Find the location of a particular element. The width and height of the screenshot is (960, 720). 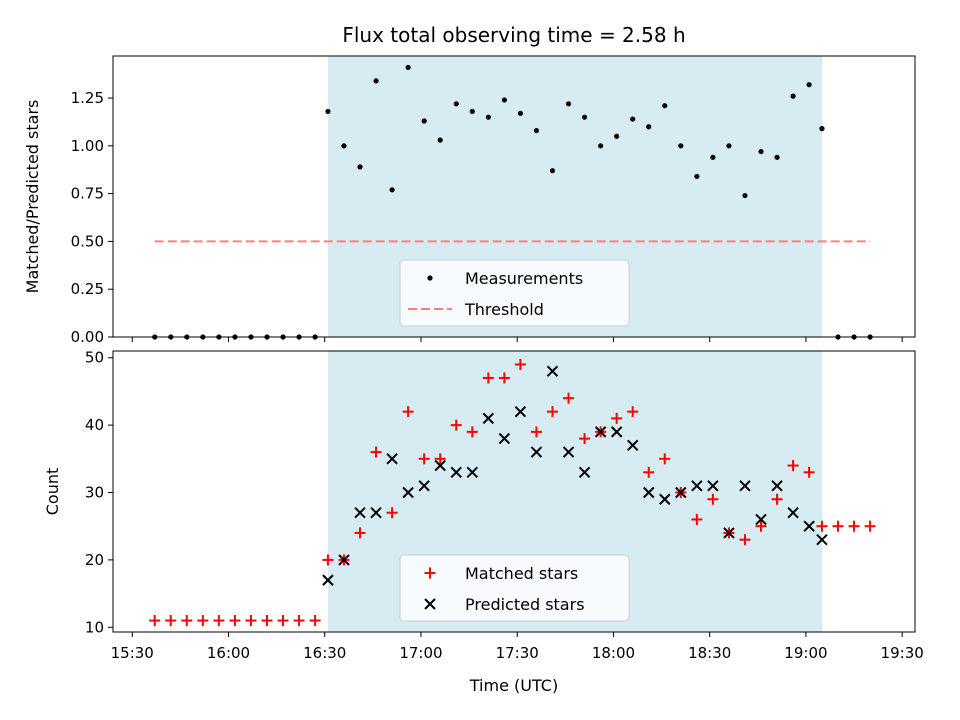

legend-label: Measurements is located at coordinates (524, 278).